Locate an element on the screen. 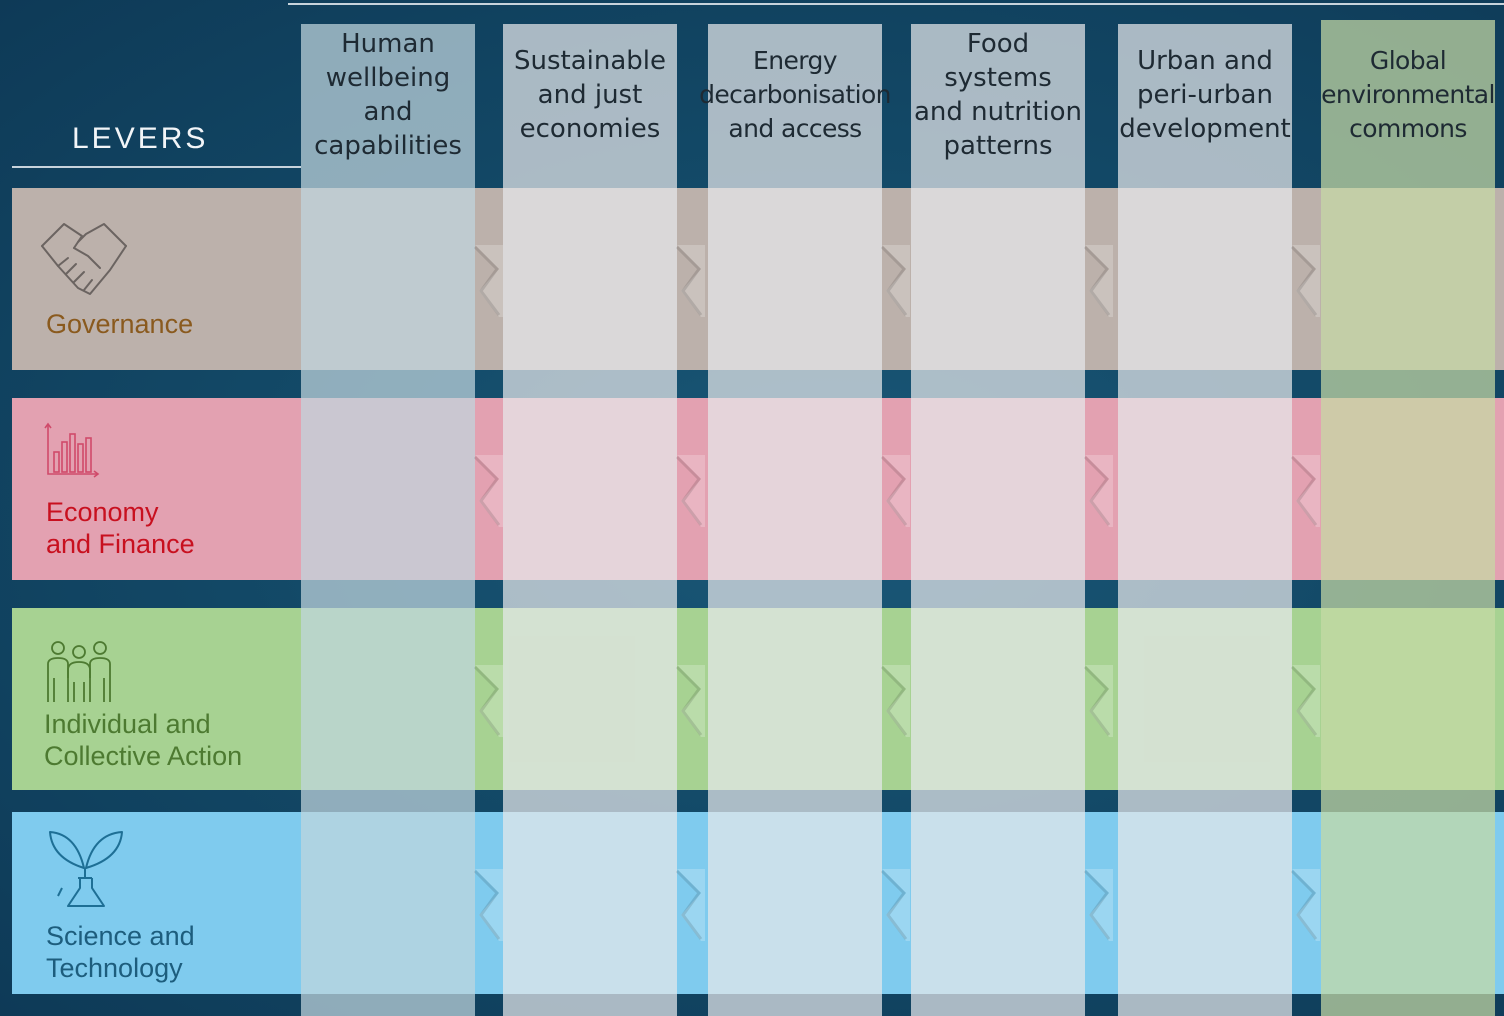 The height and width of the screenshot is (1016, 1504). column-header-urban: Urban and peri-urban development is located at coordinates (1205, 95).